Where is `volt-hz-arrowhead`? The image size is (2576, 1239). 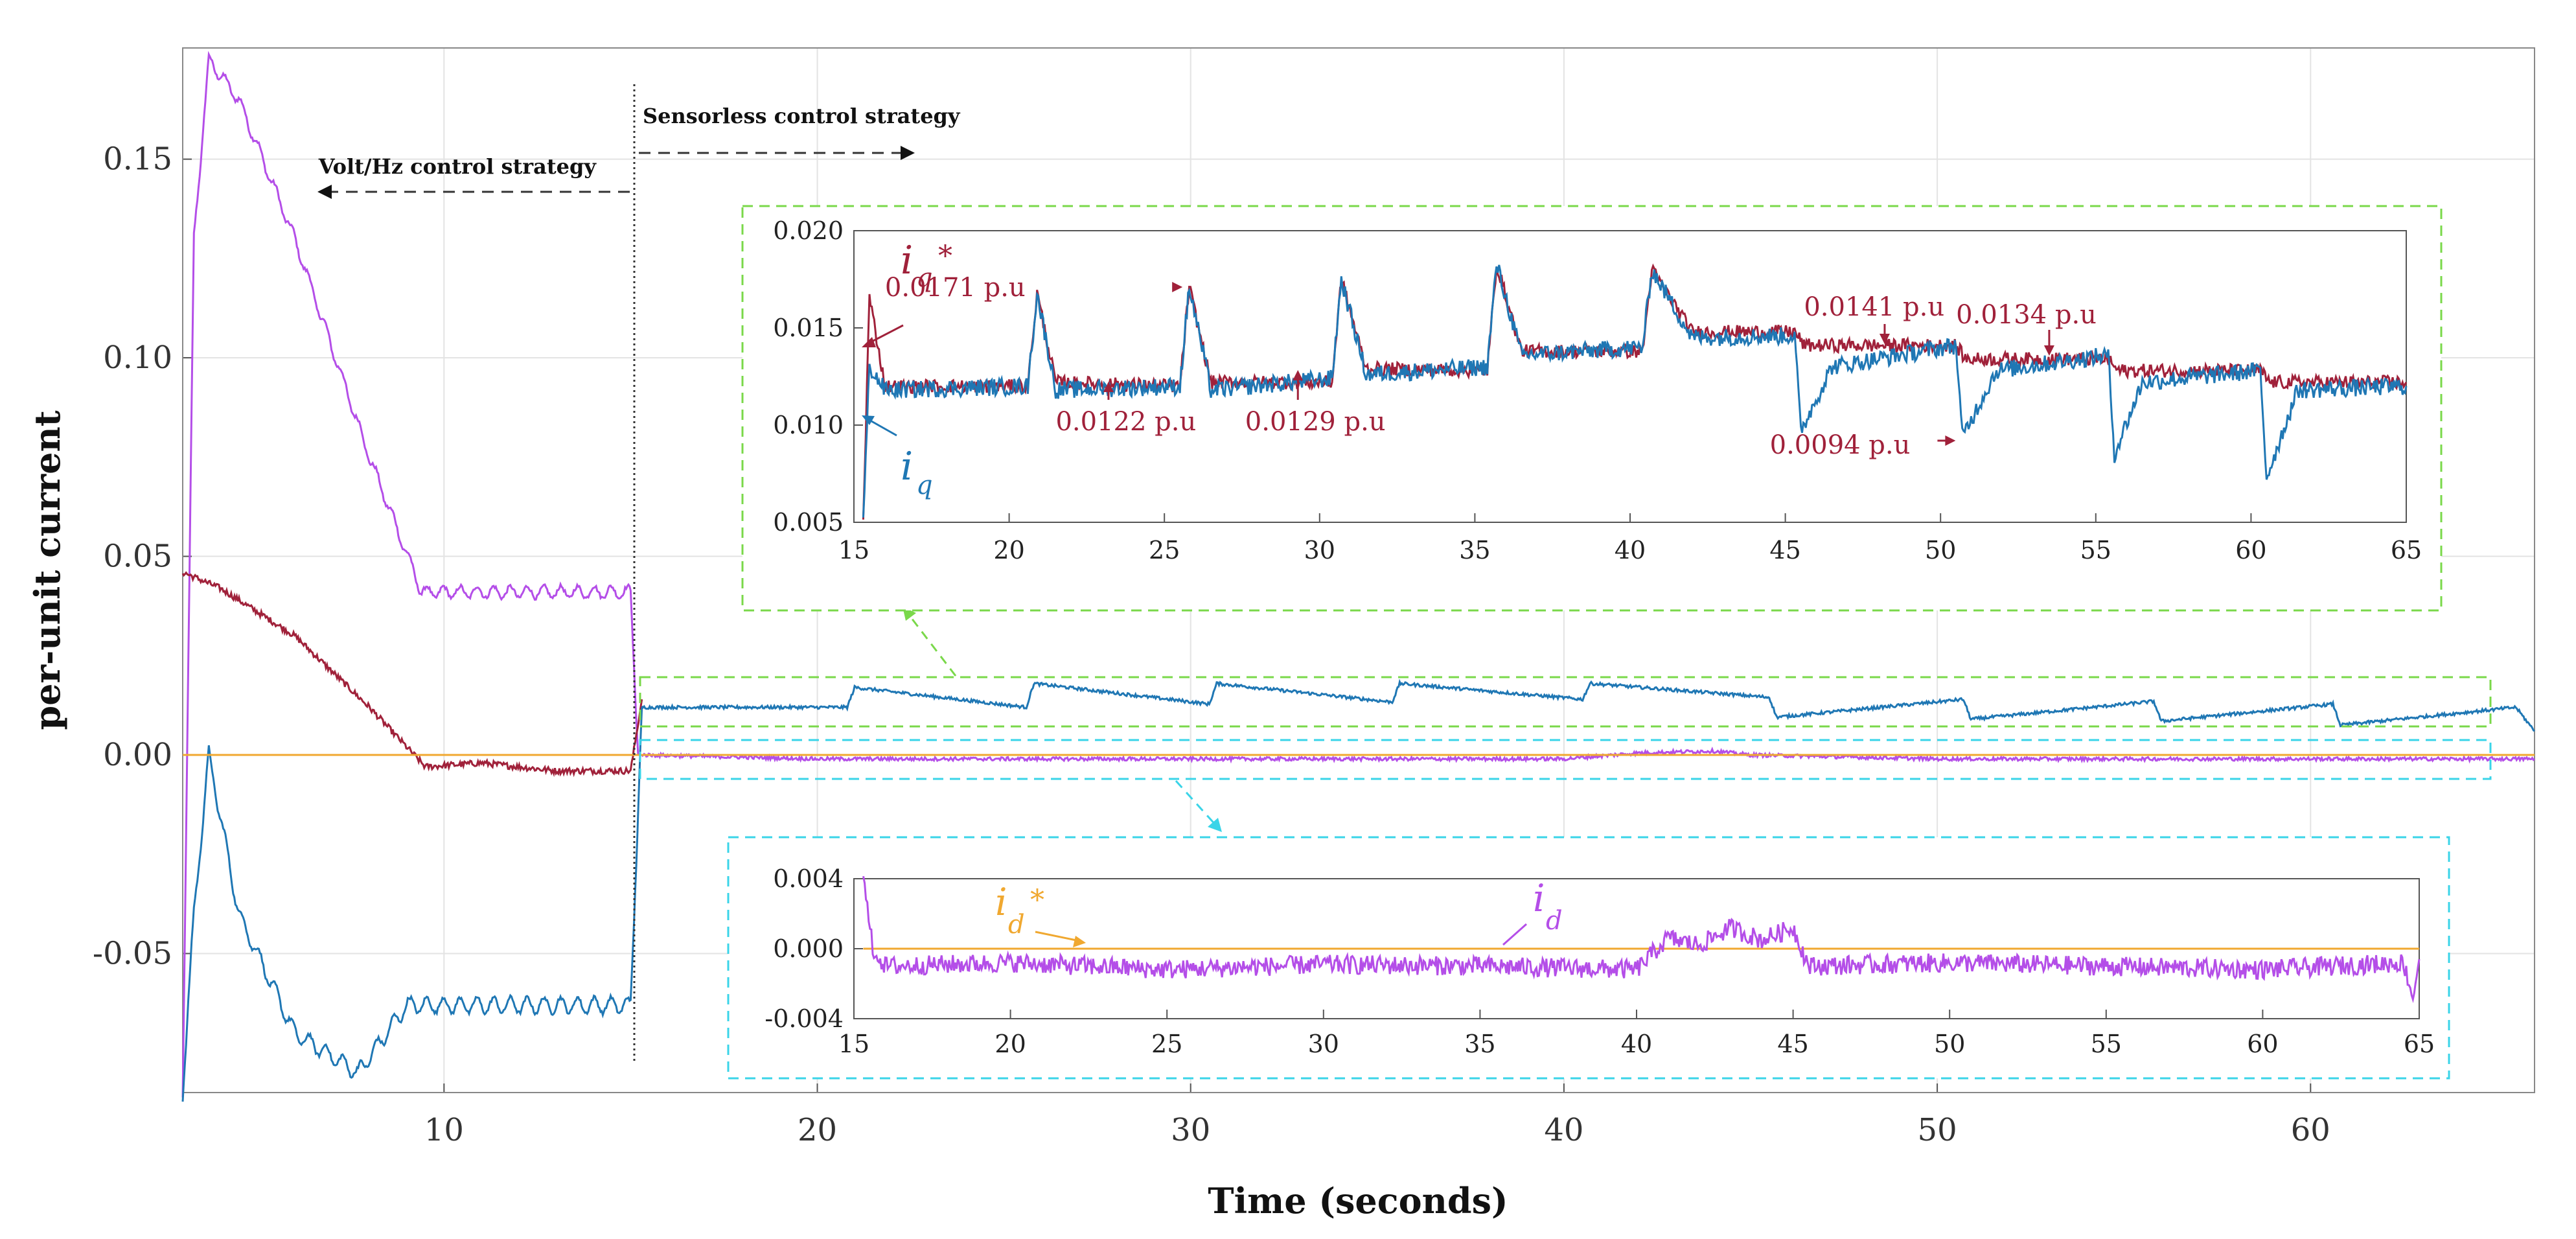
volt-hz-arrowhead is located at coordinates (324, 192).